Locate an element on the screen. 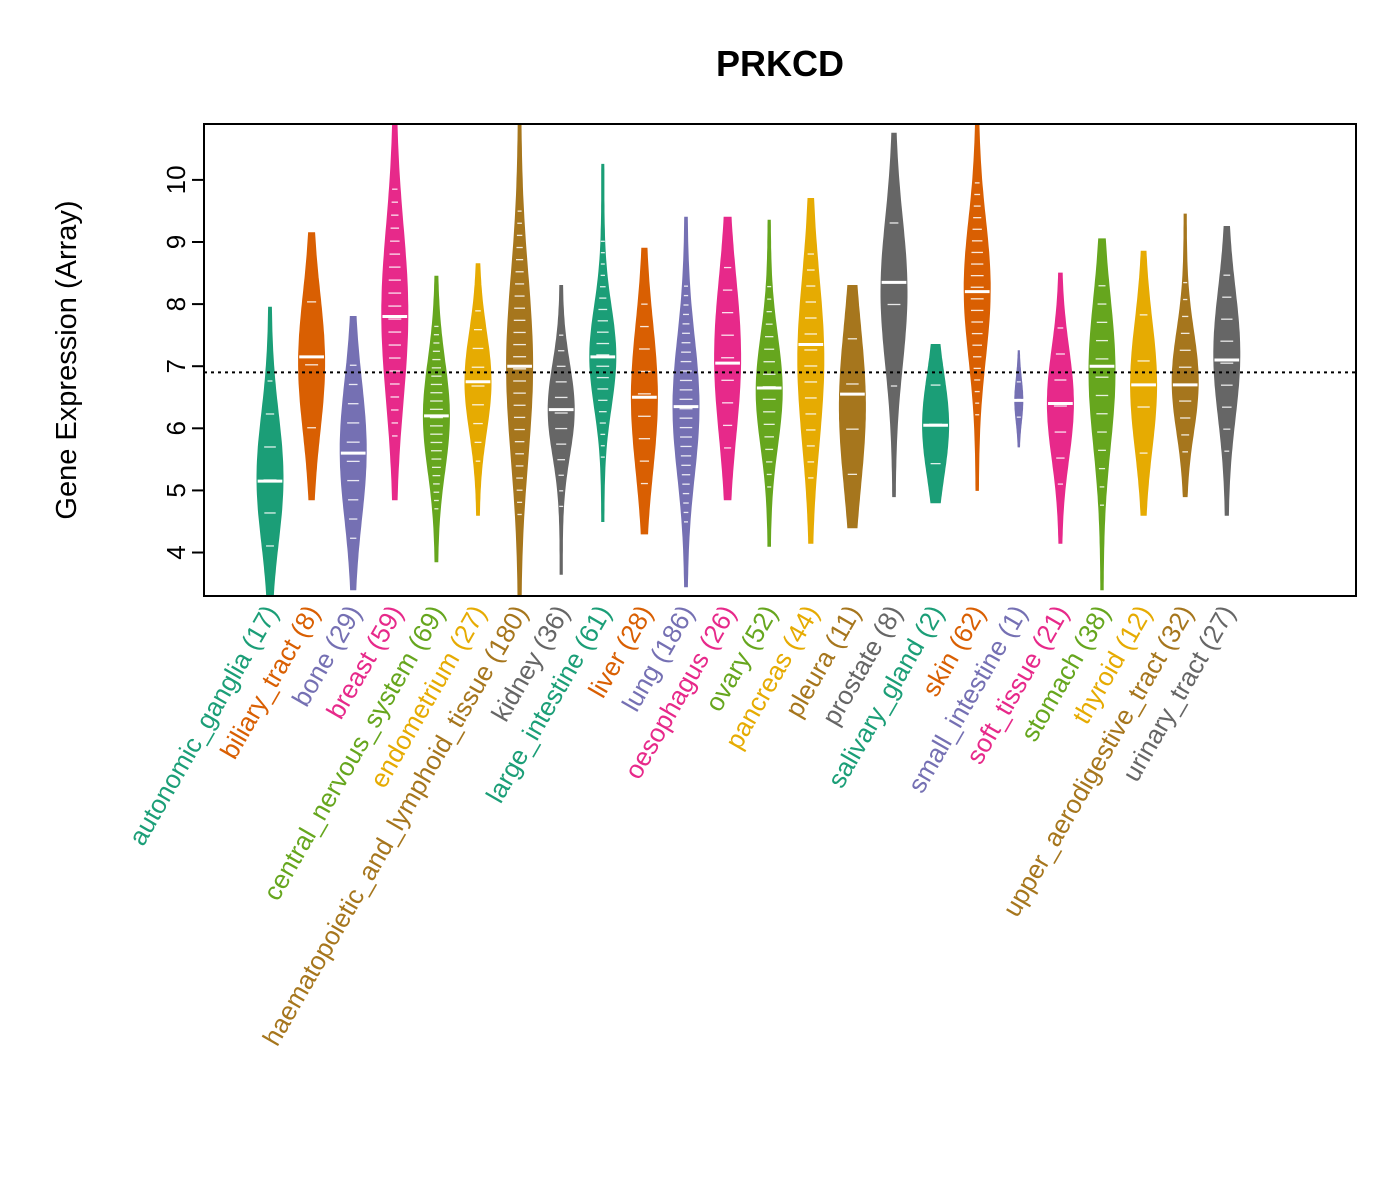  violin-urinary_tract is located at coordinates (1227, 371).